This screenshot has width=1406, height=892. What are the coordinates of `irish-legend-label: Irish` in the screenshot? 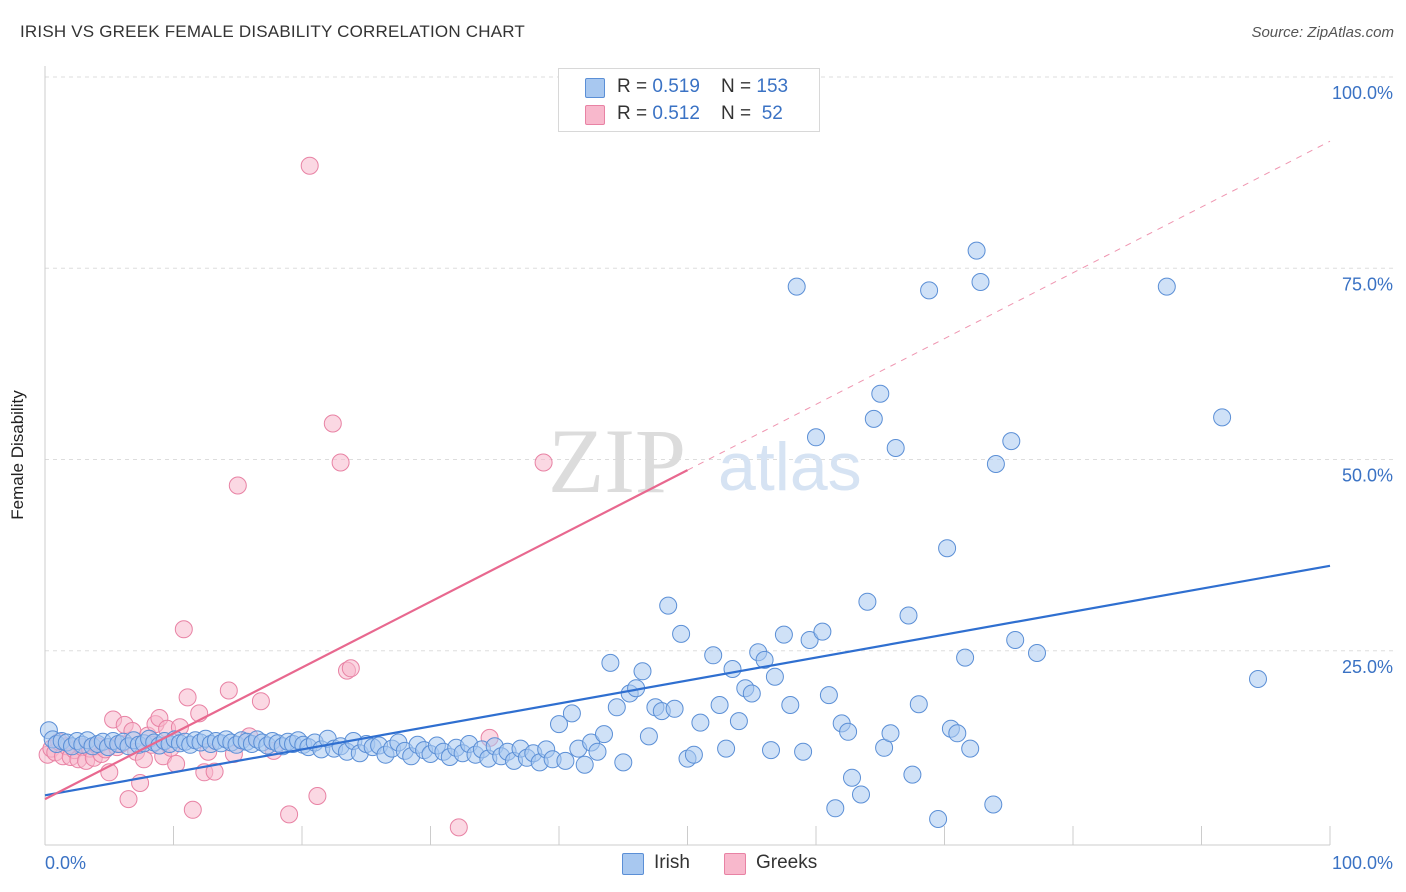 It's located at (672, 862).